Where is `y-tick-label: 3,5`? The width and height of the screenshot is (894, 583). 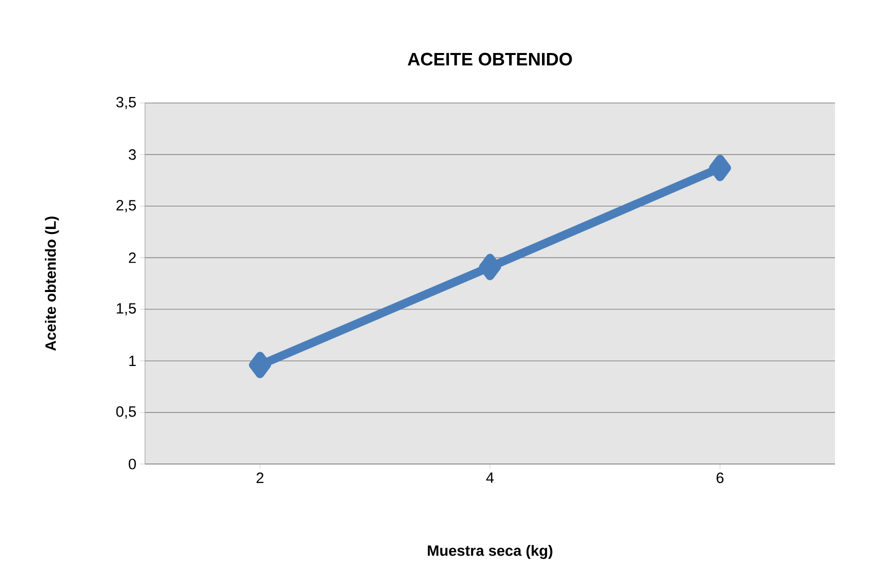 y-tick-label: 3,5 is located at coordinates (126, 103).